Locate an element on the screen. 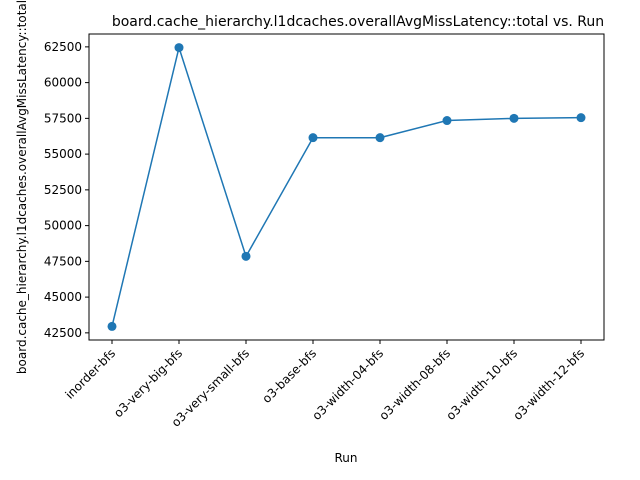  y-tick-label: 50000 is located at coordinates (63, 226).